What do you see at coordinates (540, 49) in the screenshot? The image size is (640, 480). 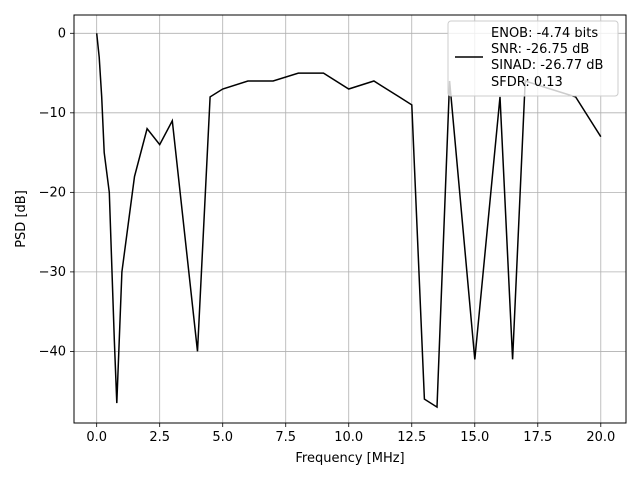 I see `legend-entry-snr: SNR: -26.75 dB` at bounding box center [540, 49].